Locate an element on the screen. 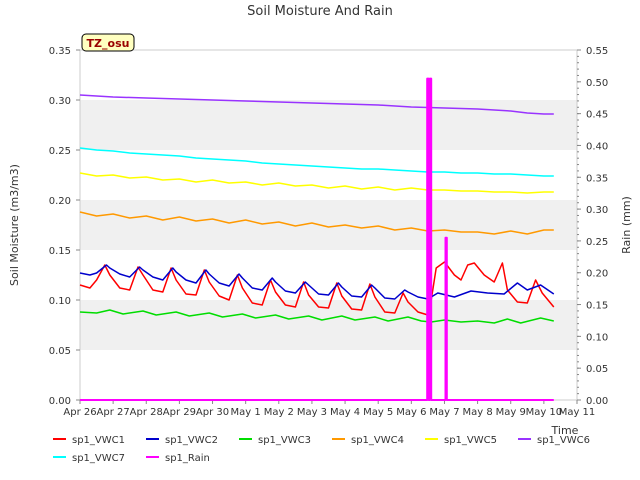 The height and width of the screenshot is (480, 640). x-tick-label: Apr 29 is located at coordinates (179, 412).